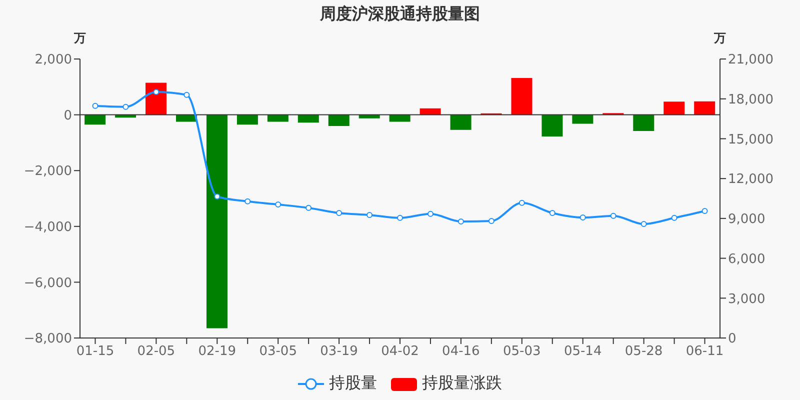 The height and width of the screenshot is (400, 800). Describe the element at coordinates (751, 100) in the screenshot. I see `y2-tick-label: 18,000` at that location.